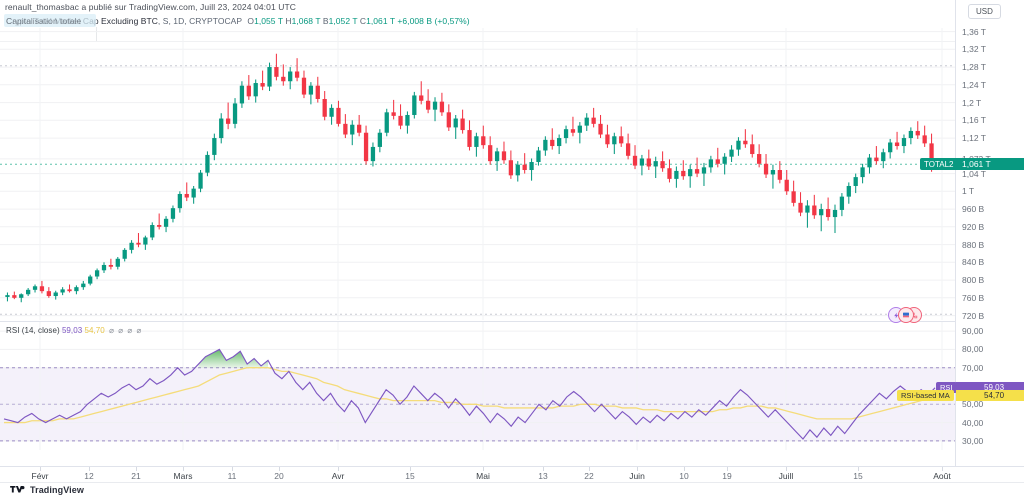 The width and height of the screenshot is (1024, 498). What do you see at coordinates (973, 331) in the screenshot?
I see `rsi-tick: 90,00` at bounding box center [973, 331].